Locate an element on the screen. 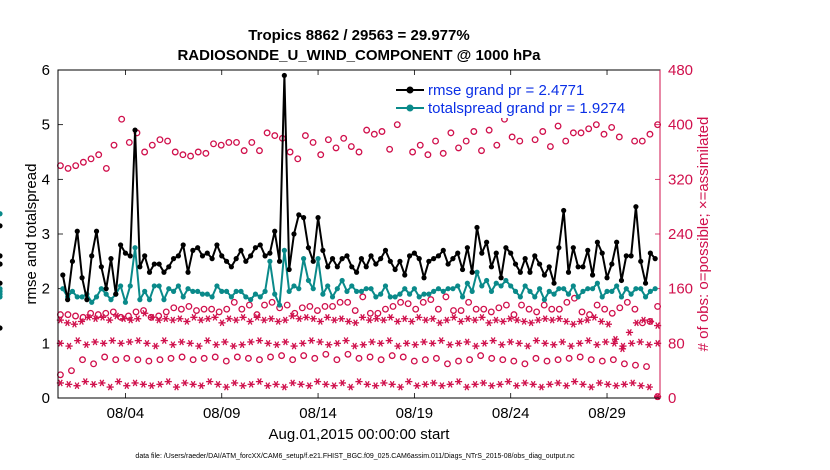 The image size is (830, 470). legend-rmse-marker is located at coordinates (410, 90).